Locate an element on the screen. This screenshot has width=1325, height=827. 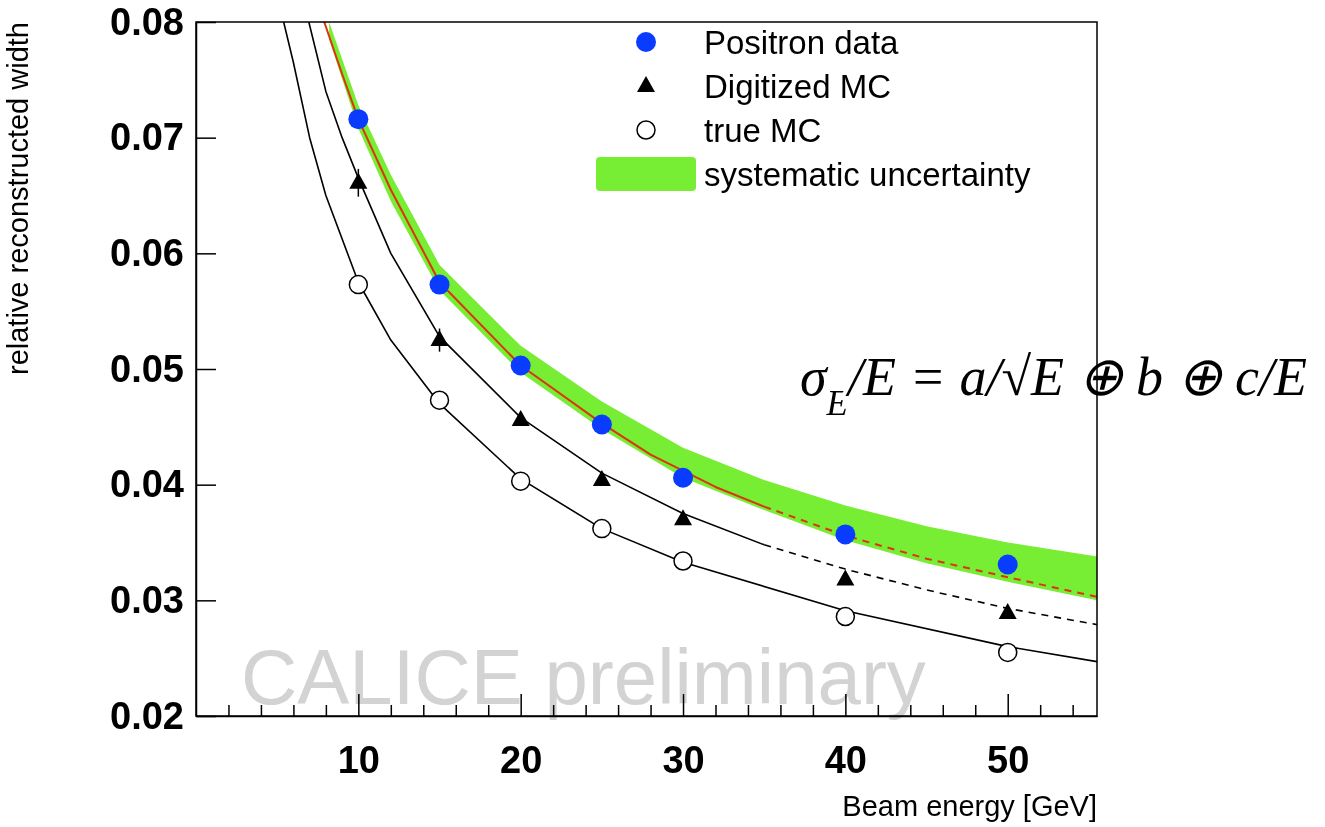
x-tick-label: 10 is located at coordinates (358, 759).